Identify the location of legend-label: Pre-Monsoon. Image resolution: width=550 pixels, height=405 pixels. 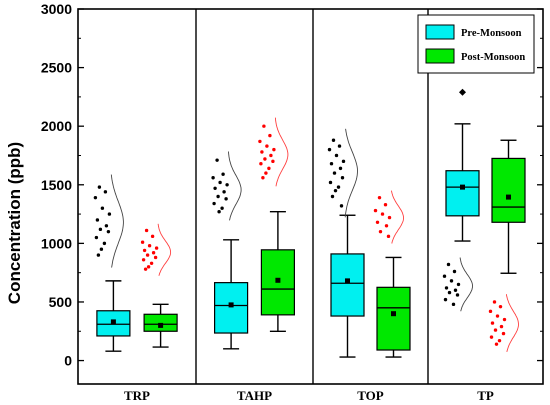
(491, 33).